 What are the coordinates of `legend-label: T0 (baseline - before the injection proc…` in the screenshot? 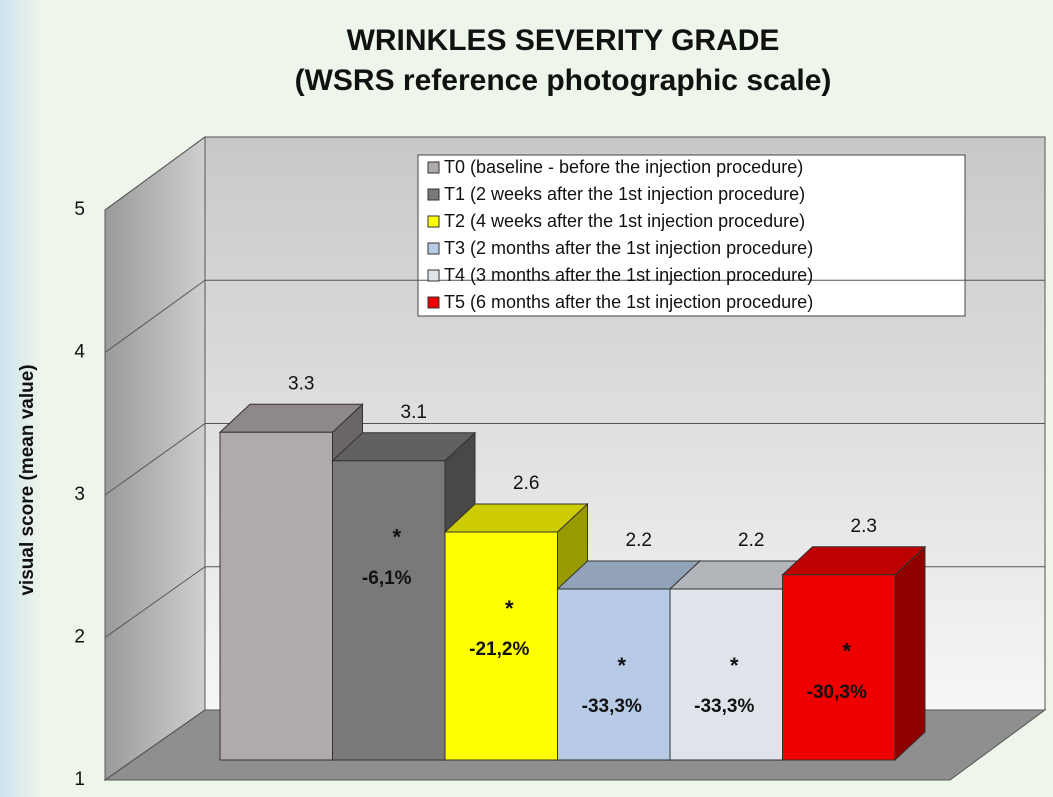 It's located at (623, 167).